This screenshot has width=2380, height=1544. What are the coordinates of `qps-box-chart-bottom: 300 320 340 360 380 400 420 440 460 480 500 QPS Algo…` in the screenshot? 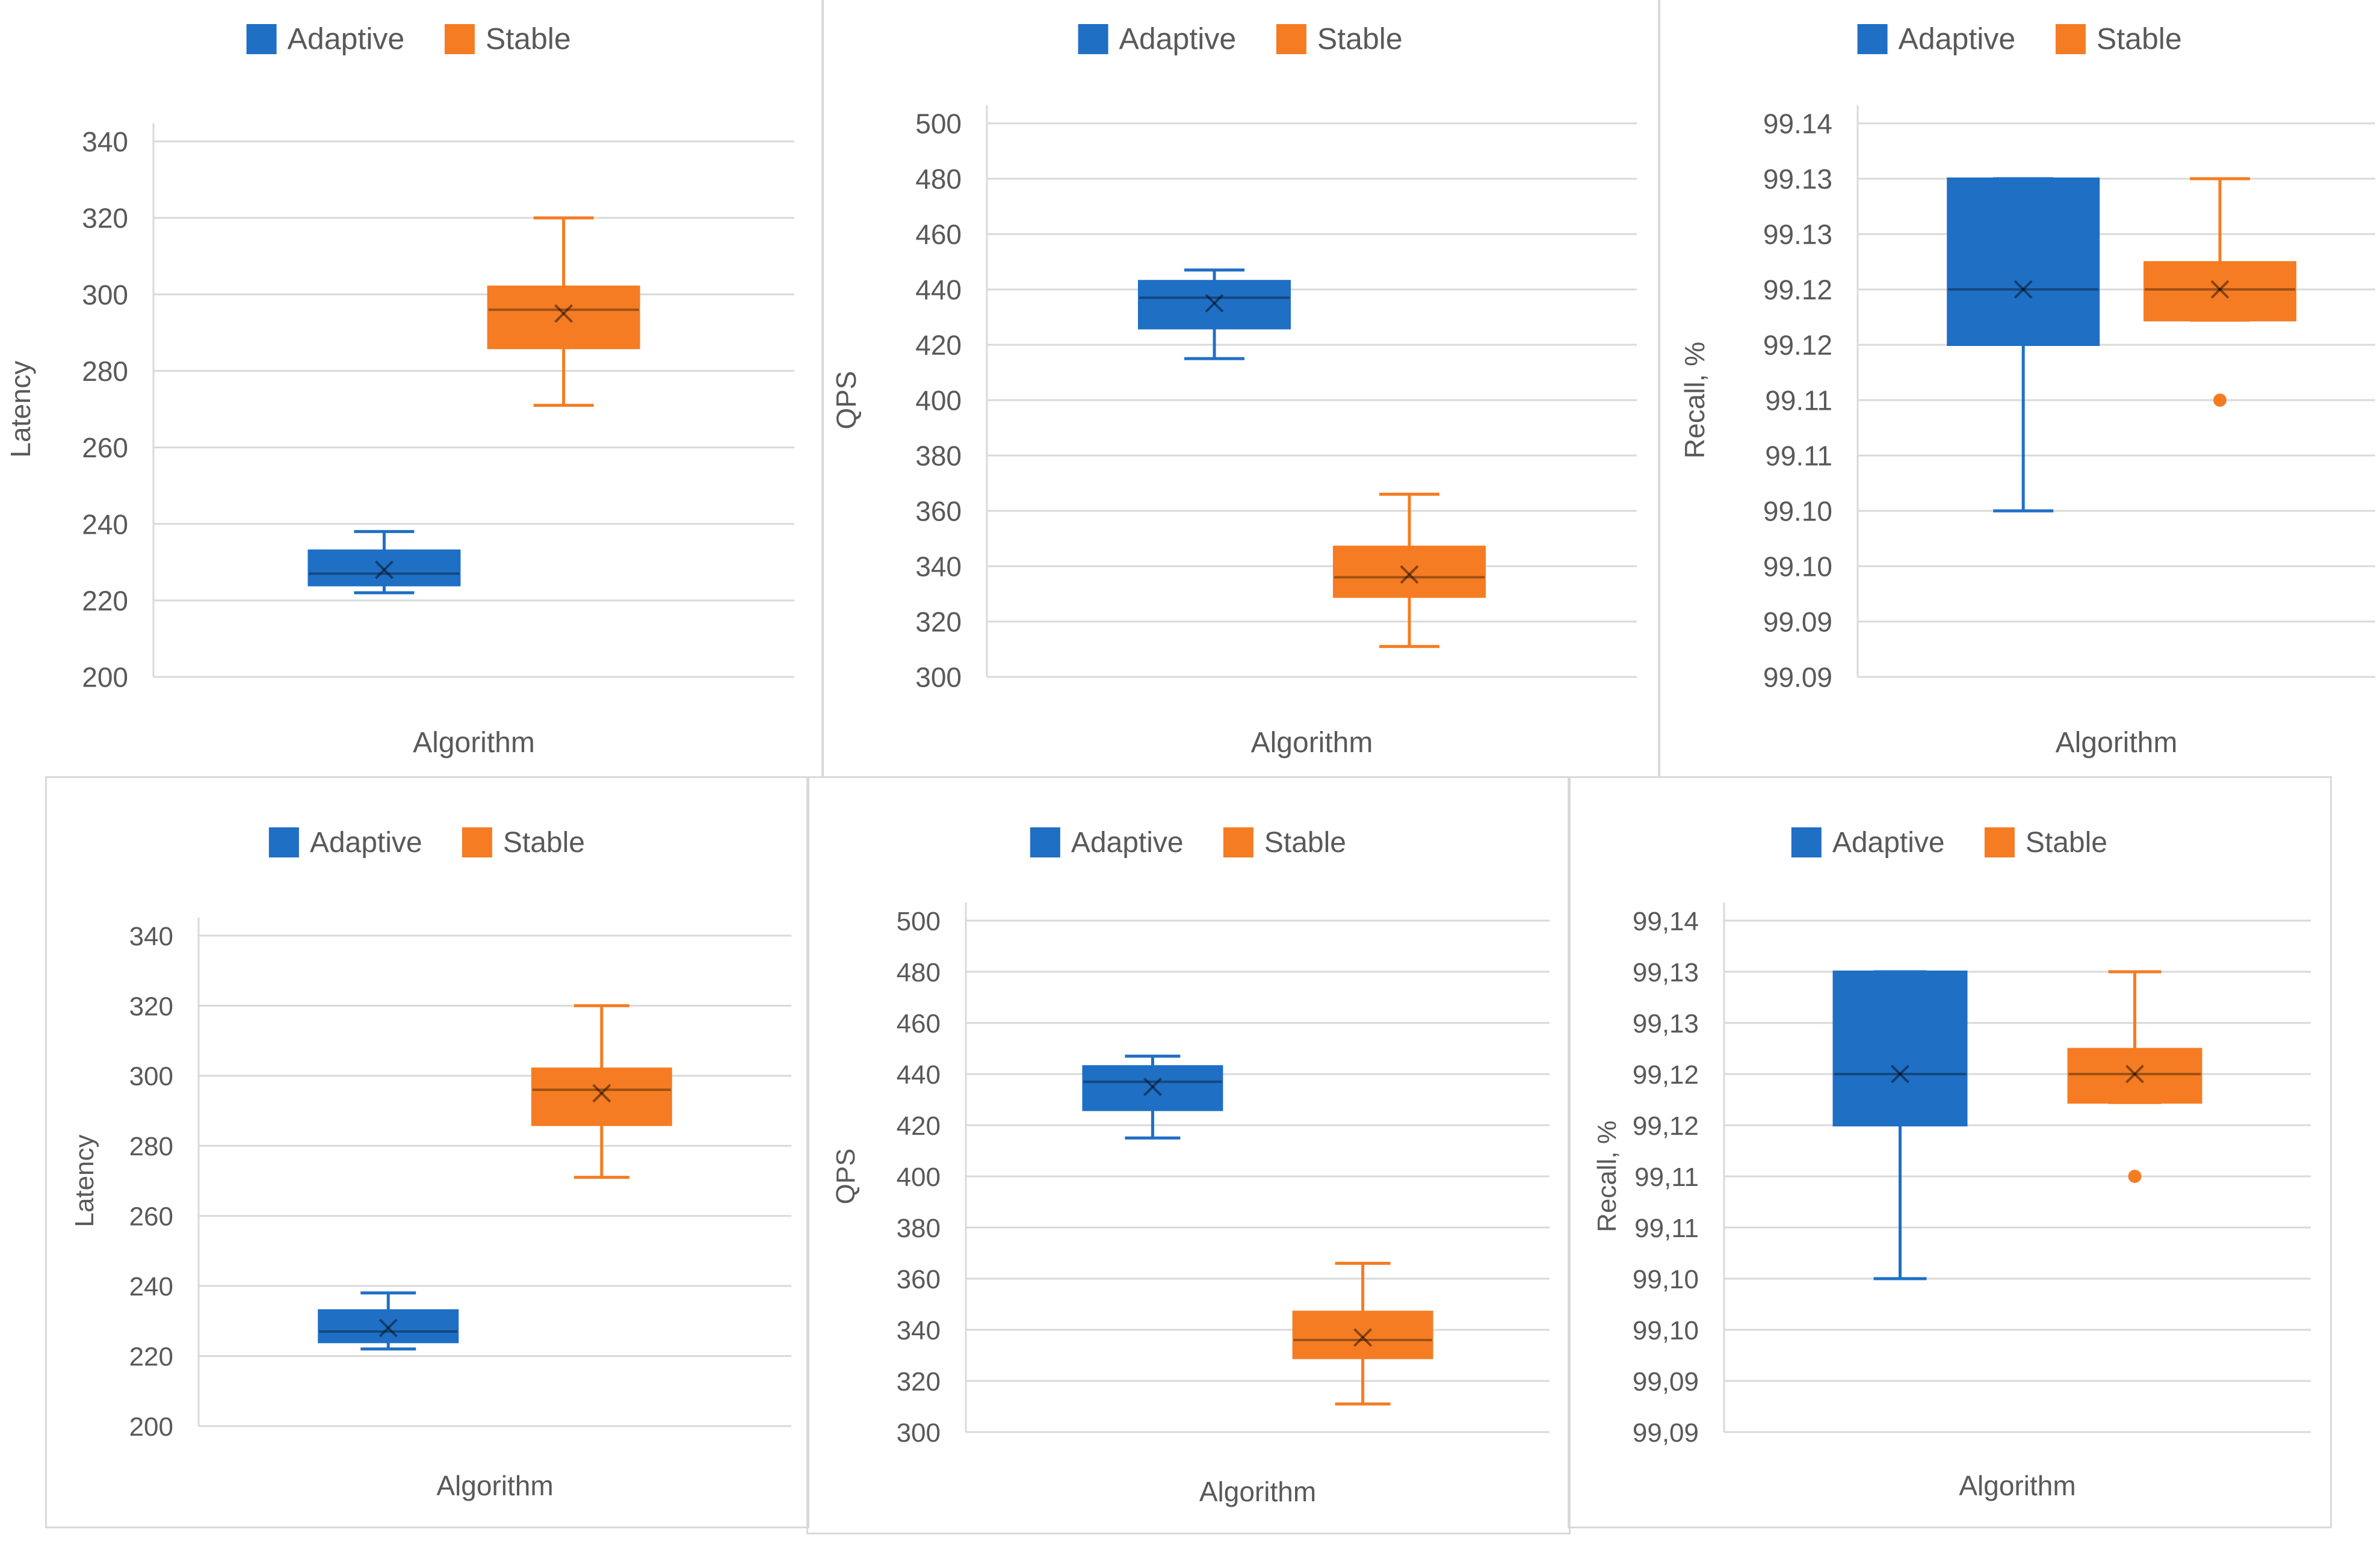 It's located at (1191, 1167).